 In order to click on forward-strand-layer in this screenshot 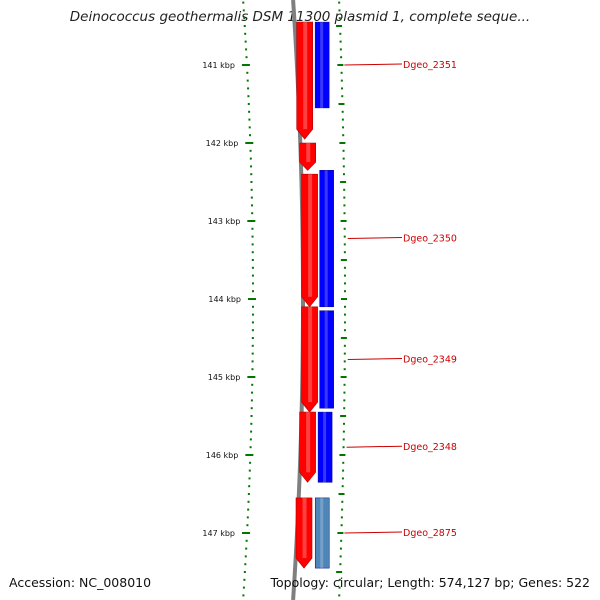, I will do `click(306, 295)`.